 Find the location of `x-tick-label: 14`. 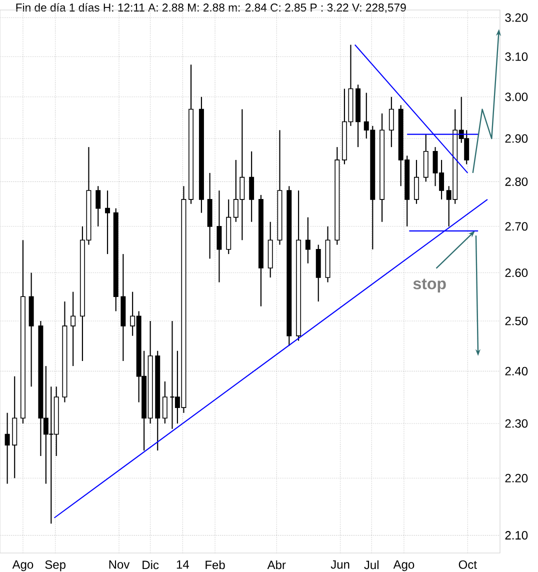

x-tick-label: 14 is located at coordinates (182, 564).